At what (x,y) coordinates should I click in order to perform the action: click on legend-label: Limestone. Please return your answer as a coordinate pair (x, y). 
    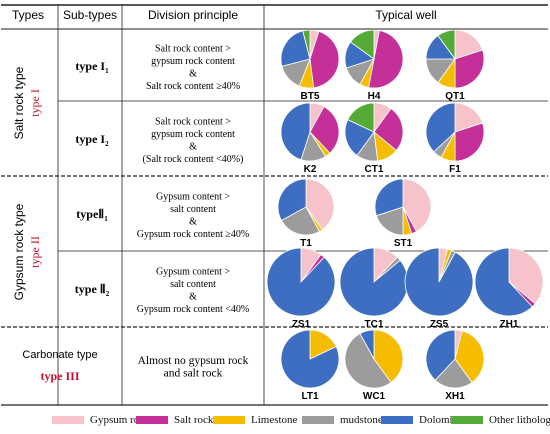
    Looking at the image, I should click on (274, 420).